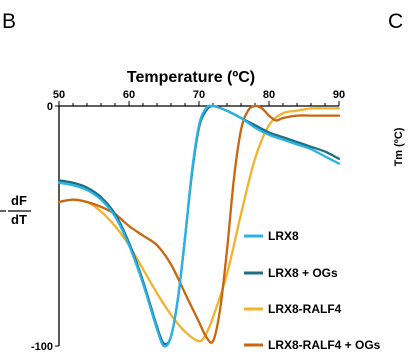 Image resolution: width=408 pixels, height=357 pixels. What do you see at coordinates (399, 146) in the screenshot?
I see `side-label-tm: Tm (ºC)` at bounding box center [399, 146].